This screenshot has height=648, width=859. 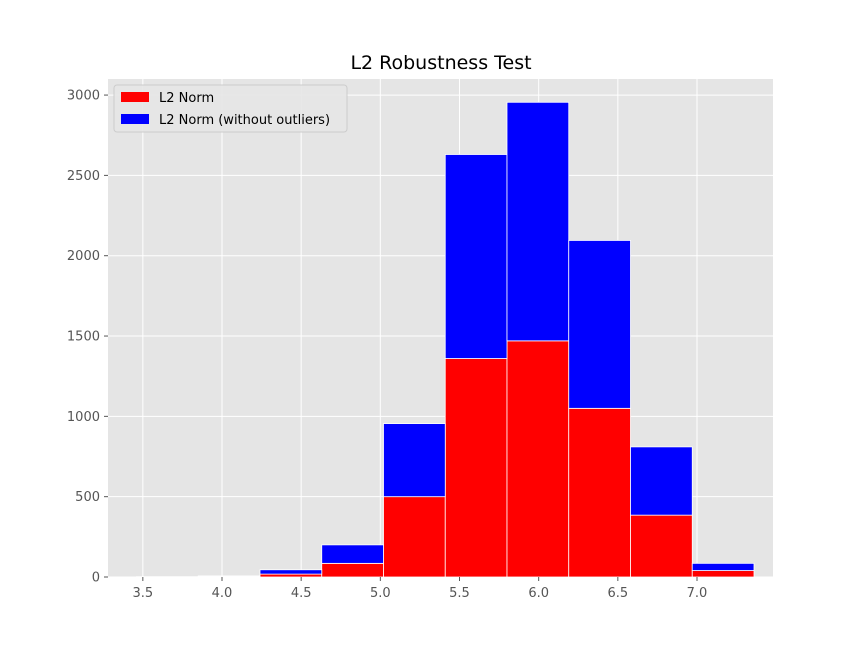 What do you see at coordinates (697, 593) in the screenshot?
I see `x-tick-label: 7.0` at bounding box center [697, 593].